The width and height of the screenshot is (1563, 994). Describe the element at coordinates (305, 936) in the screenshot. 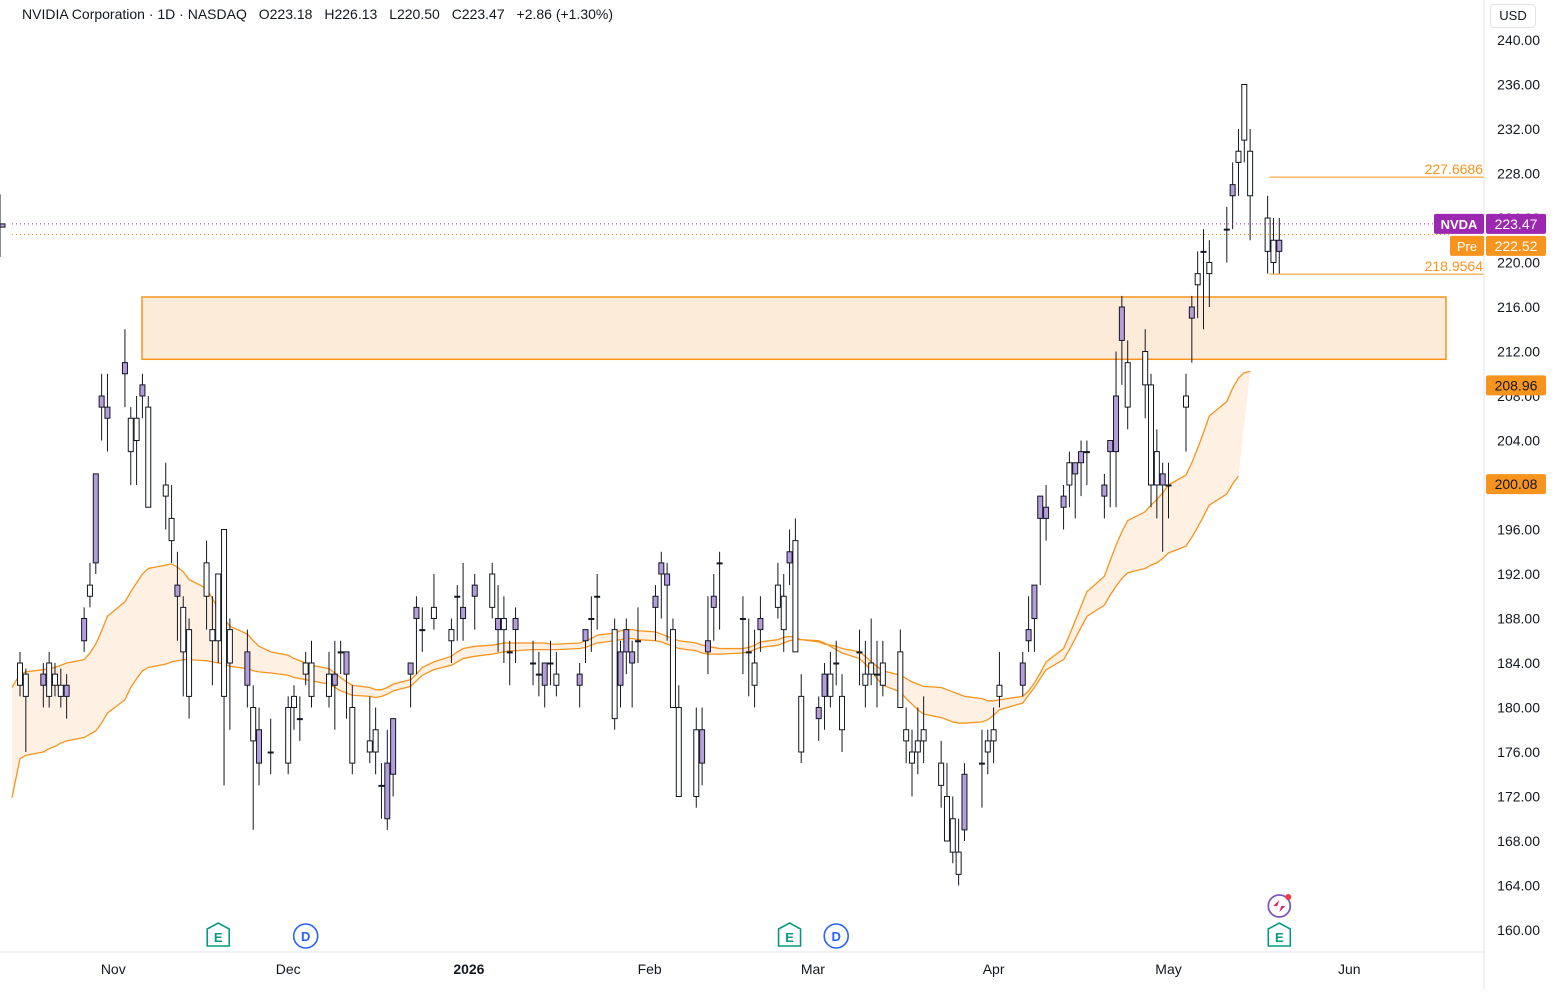

I see `dividend-marker: D` at that location.